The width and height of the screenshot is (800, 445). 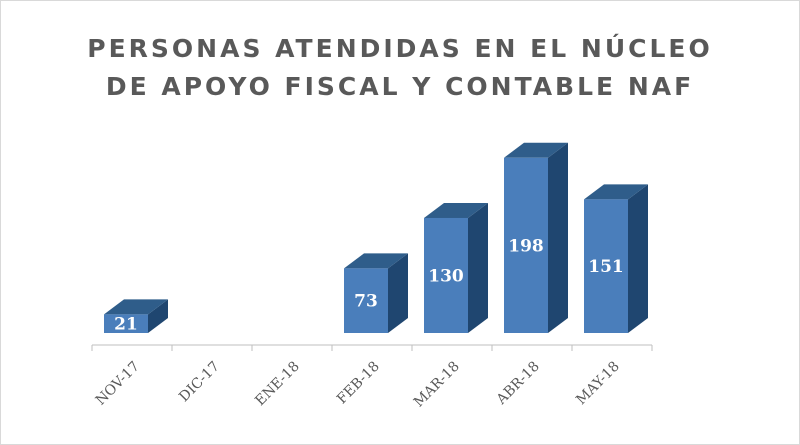 What do you see at coordinates (518, 384) in the screenshot?
I see `x-tick-label: ABR-18` at bounding box center [518, 384].